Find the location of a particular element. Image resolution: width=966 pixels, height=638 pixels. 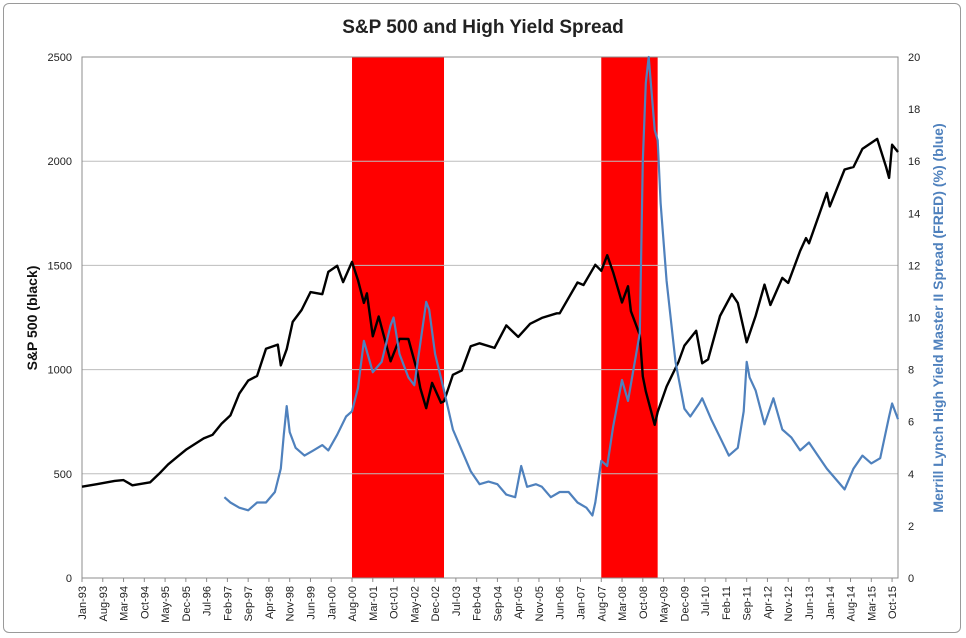

right-tick-label: 4 is located at coordinates (911, 475).